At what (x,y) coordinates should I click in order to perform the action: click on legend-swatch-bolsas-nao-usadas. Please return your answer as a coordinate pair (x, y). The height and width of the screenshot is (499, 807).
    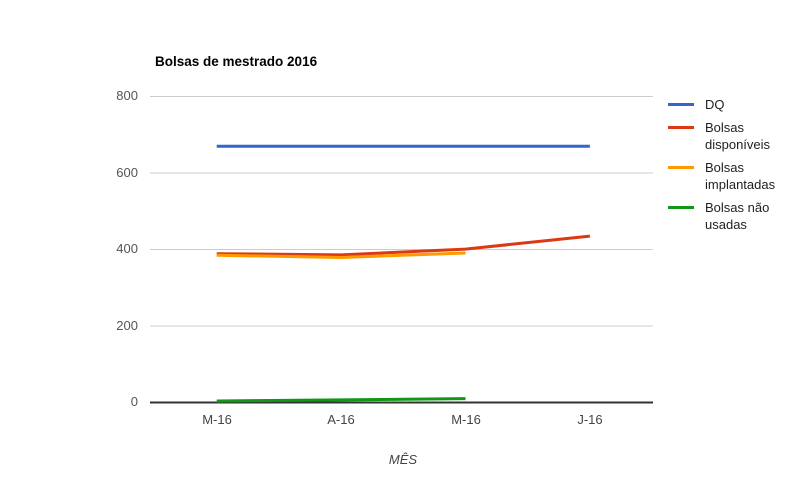
    Looking at the image, I should click on (681, 207).